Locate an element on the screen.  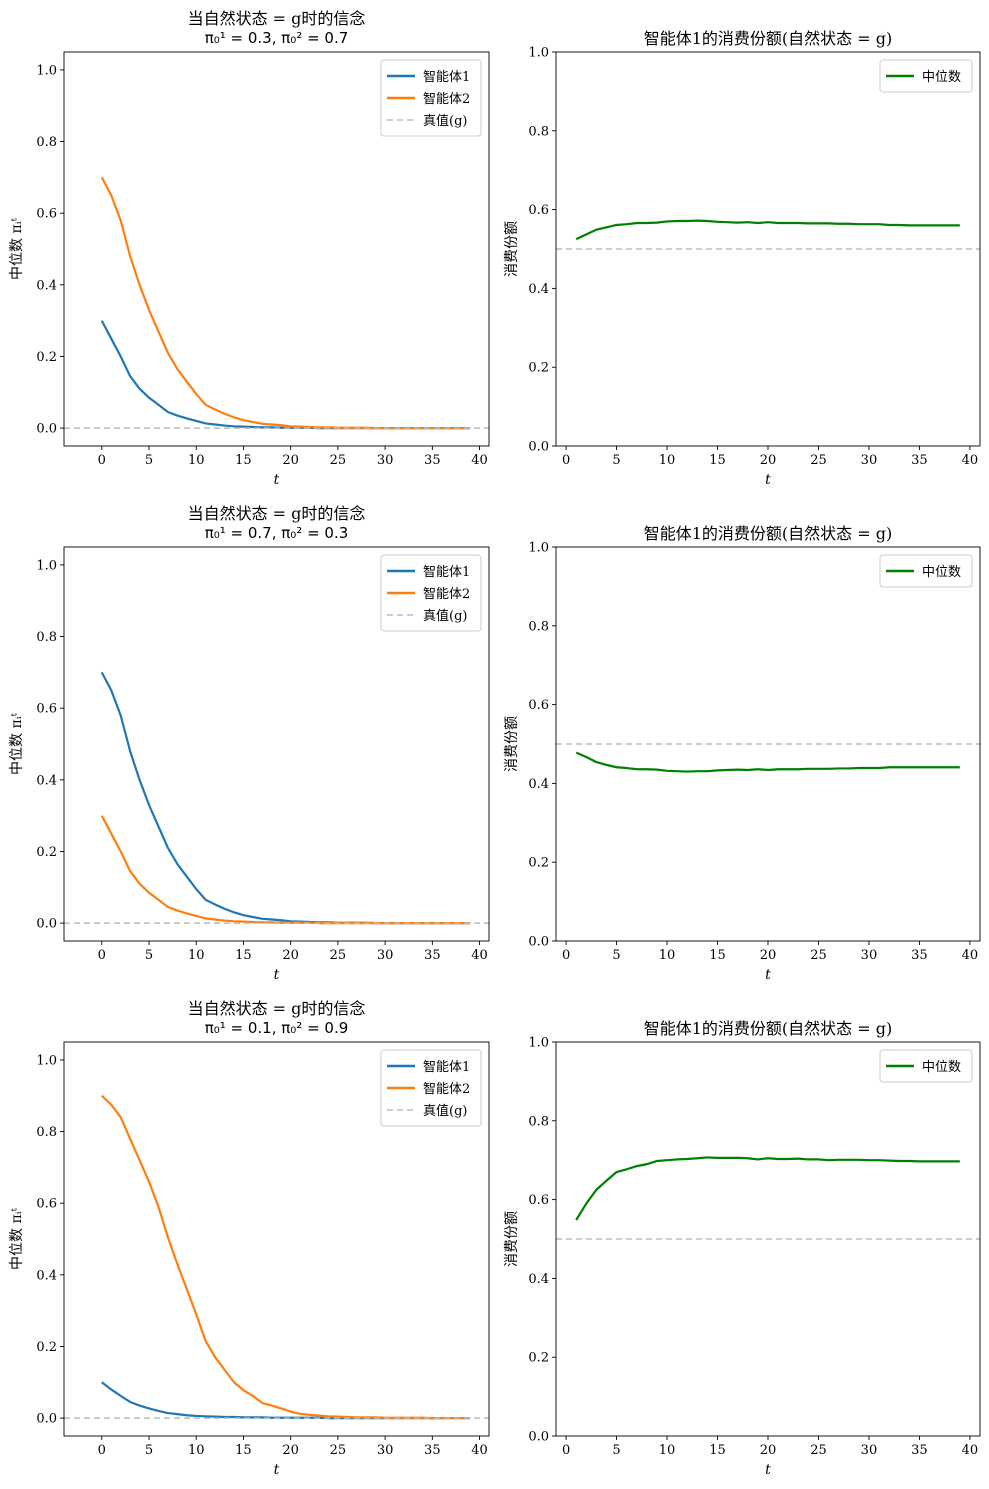
legend-label: 智能体2 is located at coordinates (446, 594).